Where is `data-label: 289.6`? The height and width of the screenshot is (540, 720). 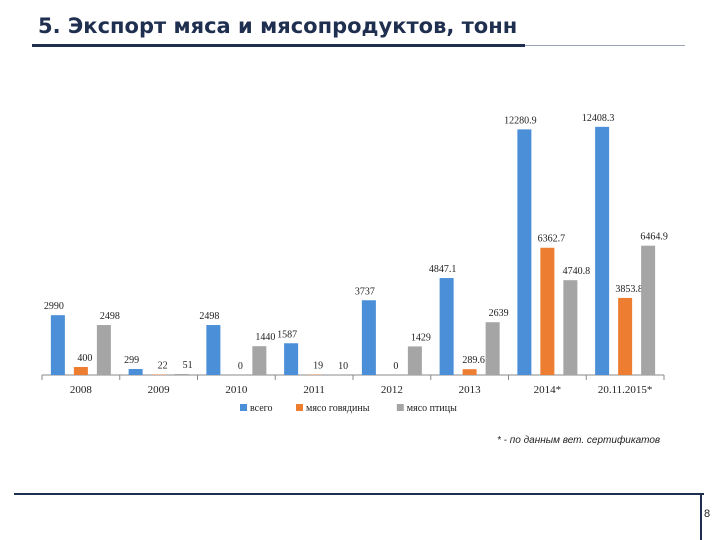 data-label: 289.6 is located at coordinates (473, 360).